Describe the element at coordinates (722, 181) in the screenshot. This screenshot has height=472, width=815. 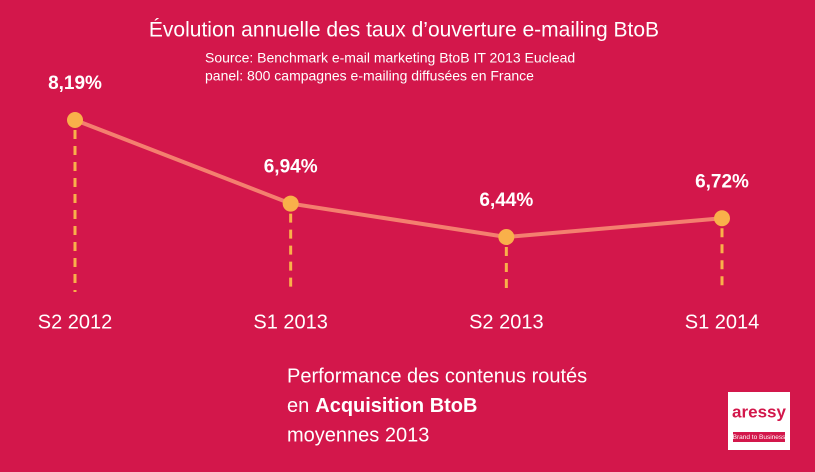
I see `data-label: 6,72%` at that location.